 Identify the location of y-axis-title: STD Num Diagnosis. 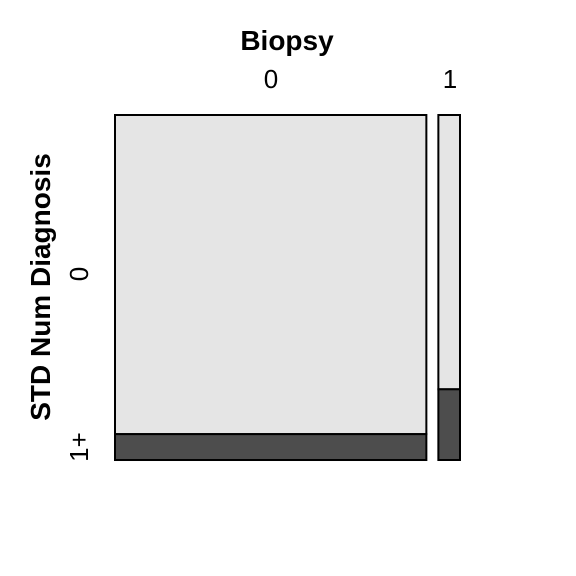
(40, 287).